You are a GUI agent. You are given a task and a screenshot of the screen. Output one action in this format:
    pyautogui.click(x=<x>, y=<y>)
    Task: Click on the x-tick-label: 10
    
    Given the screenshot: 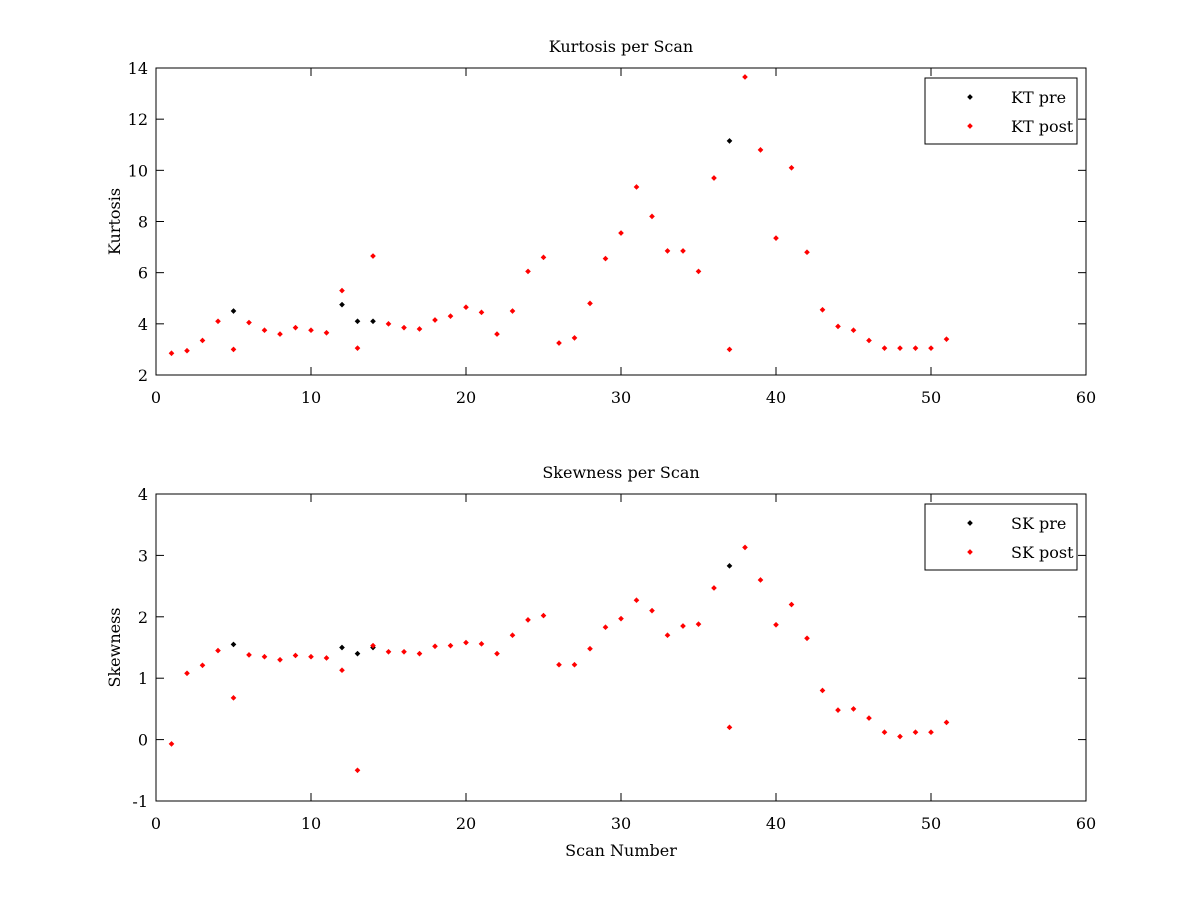 What is the action you would take?
    pyautogui.click(x=311, y=823)
    